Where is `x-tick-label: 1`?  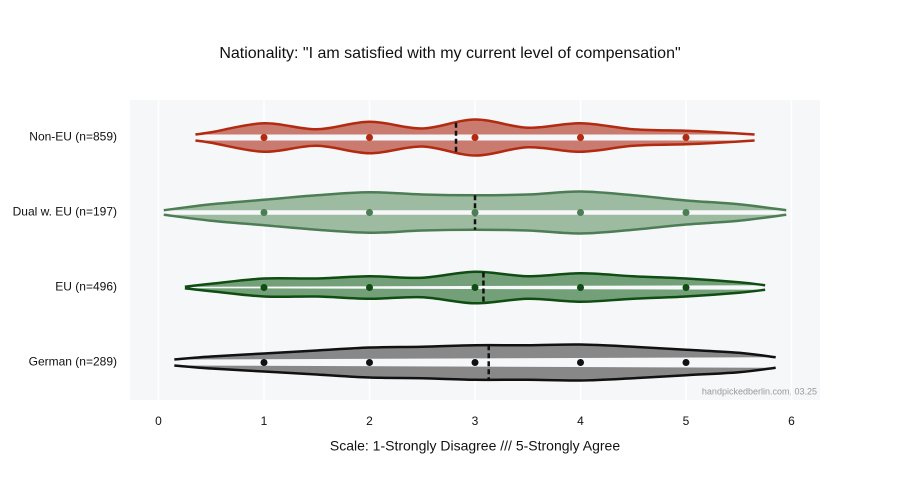
x-tick-label: 1 is located at coordinates (264, 421).